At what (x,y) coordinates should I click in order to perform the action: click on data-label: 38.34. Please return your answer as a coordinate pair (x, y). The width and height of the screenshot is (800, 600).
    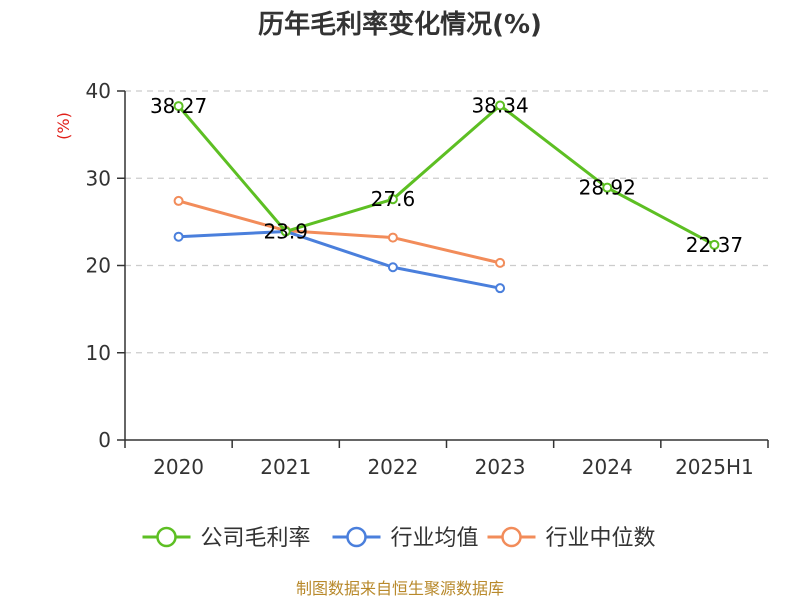
    Looking at the image, I should click on (499, 105).